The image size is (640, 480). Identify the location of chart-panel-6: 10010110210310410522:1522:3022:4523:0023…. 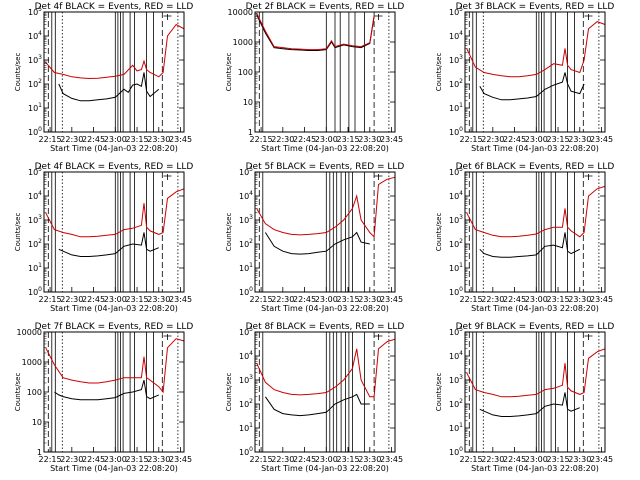
(524, 237).